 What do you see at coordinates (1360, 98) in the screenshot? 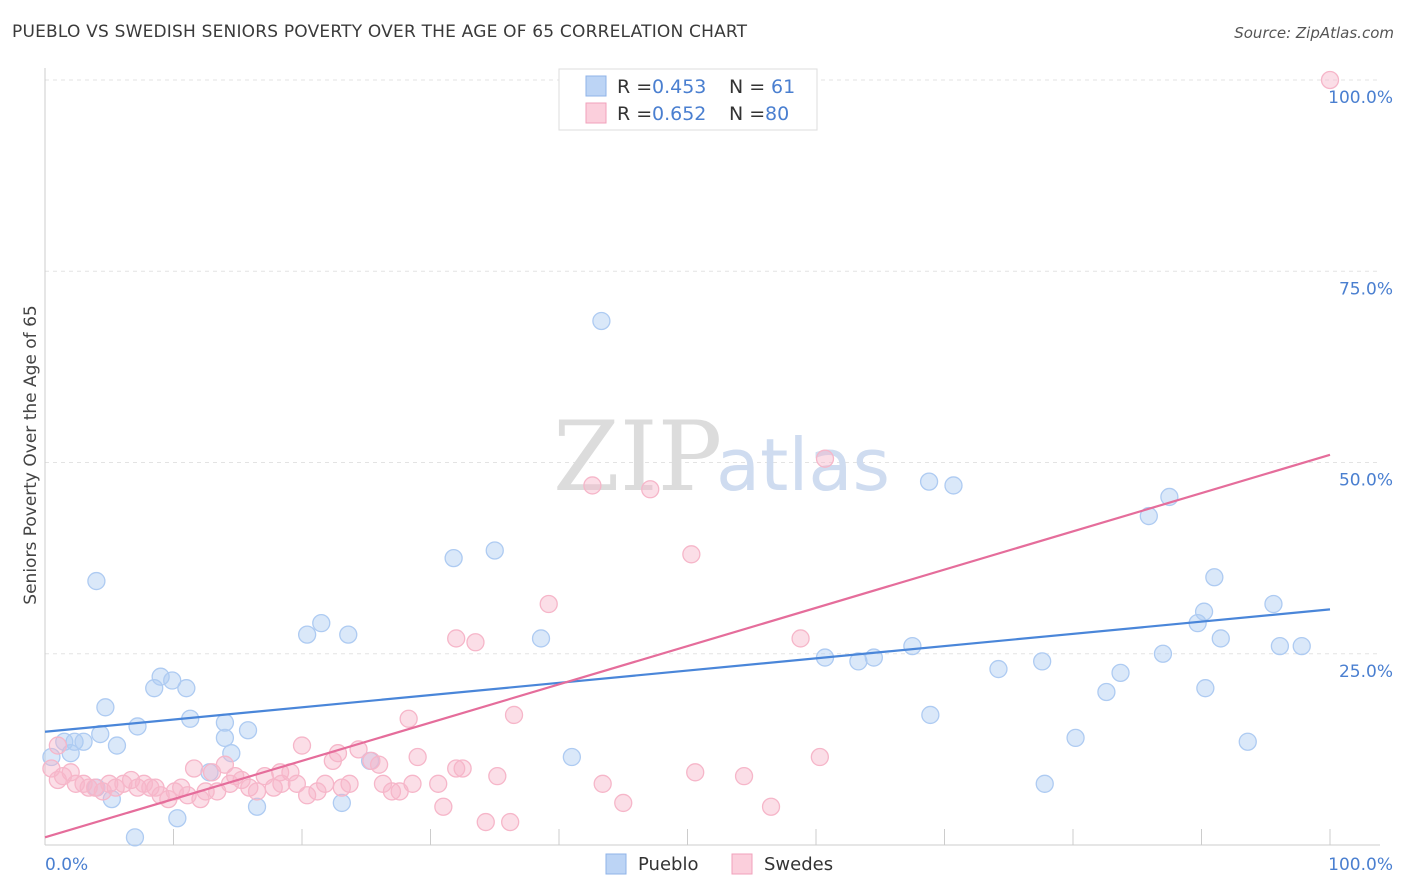
I see `y-tick-label-3: 100.0%` at bounding box center [1360, 98].